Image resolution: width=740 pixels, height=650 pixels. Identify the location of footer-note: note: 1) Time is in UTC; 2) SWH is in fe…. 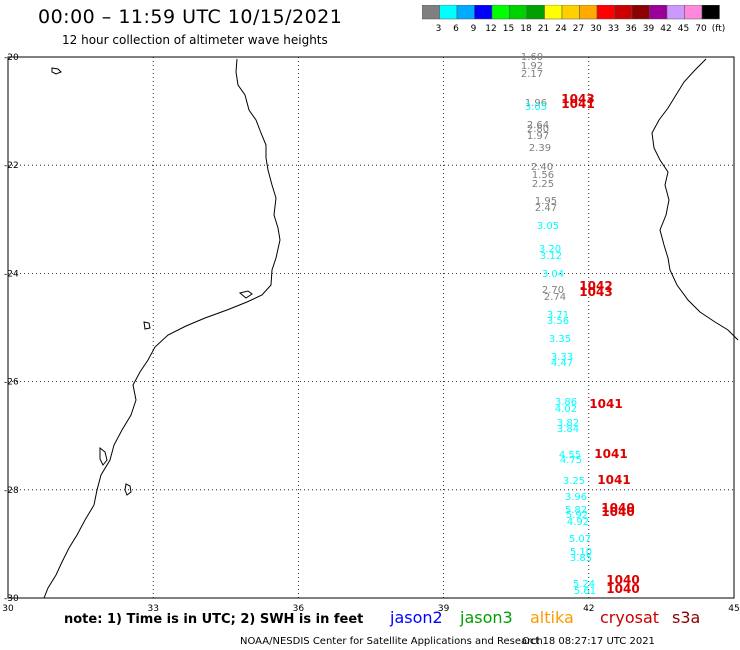
(214, 619).